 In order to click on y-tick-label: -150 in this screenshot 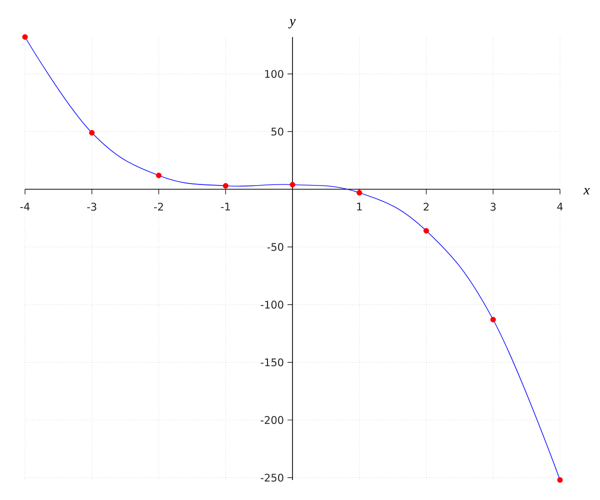, I will do `click(272, 362)`.